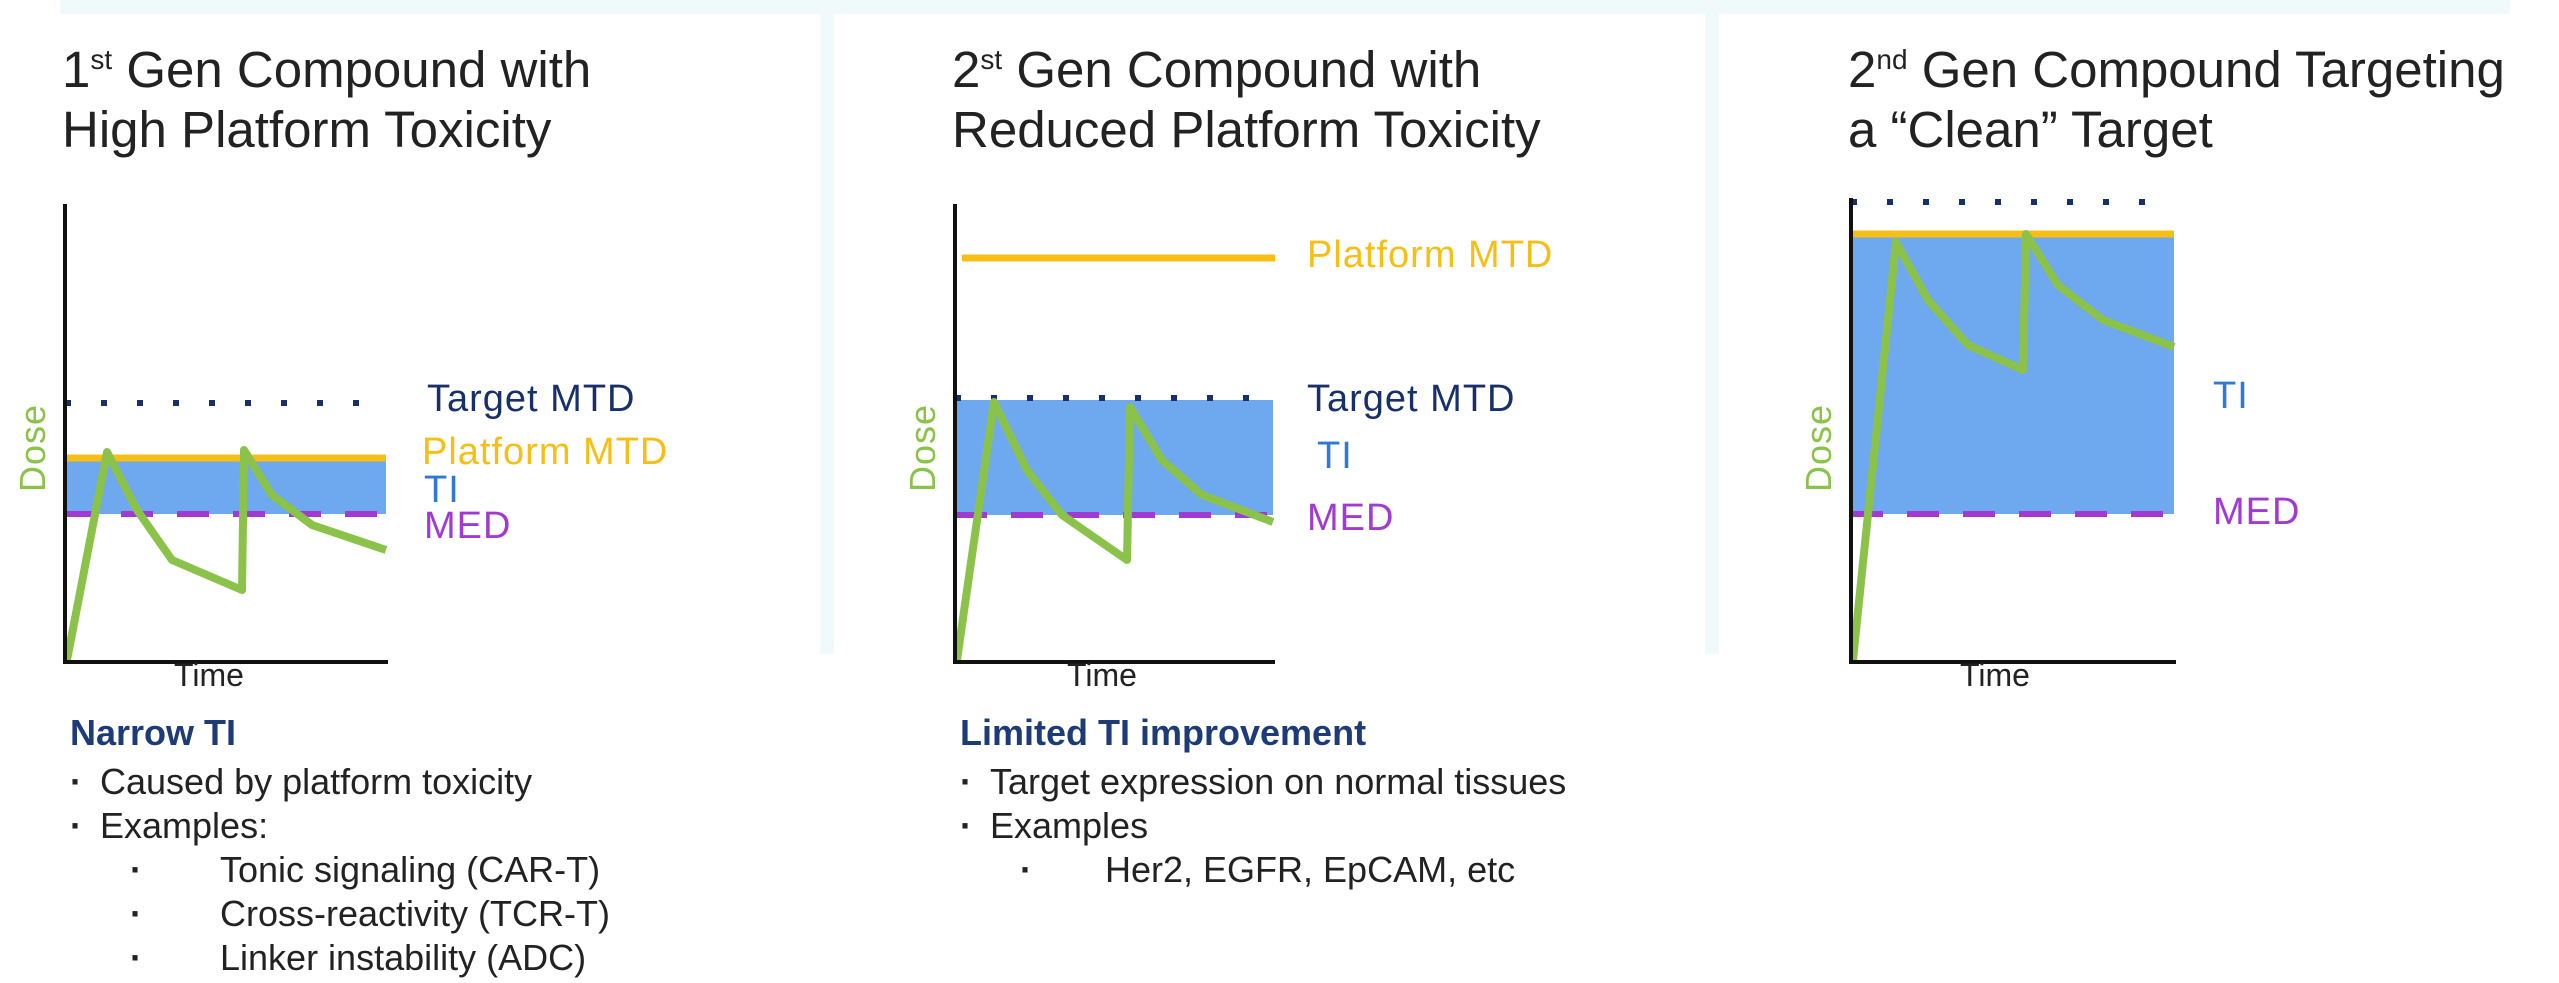 Image resolution: width=2559 pixels, height=983 pixels. I want to click on caption-sub-bullet: Linker instability (ADC), so click(460, 958).